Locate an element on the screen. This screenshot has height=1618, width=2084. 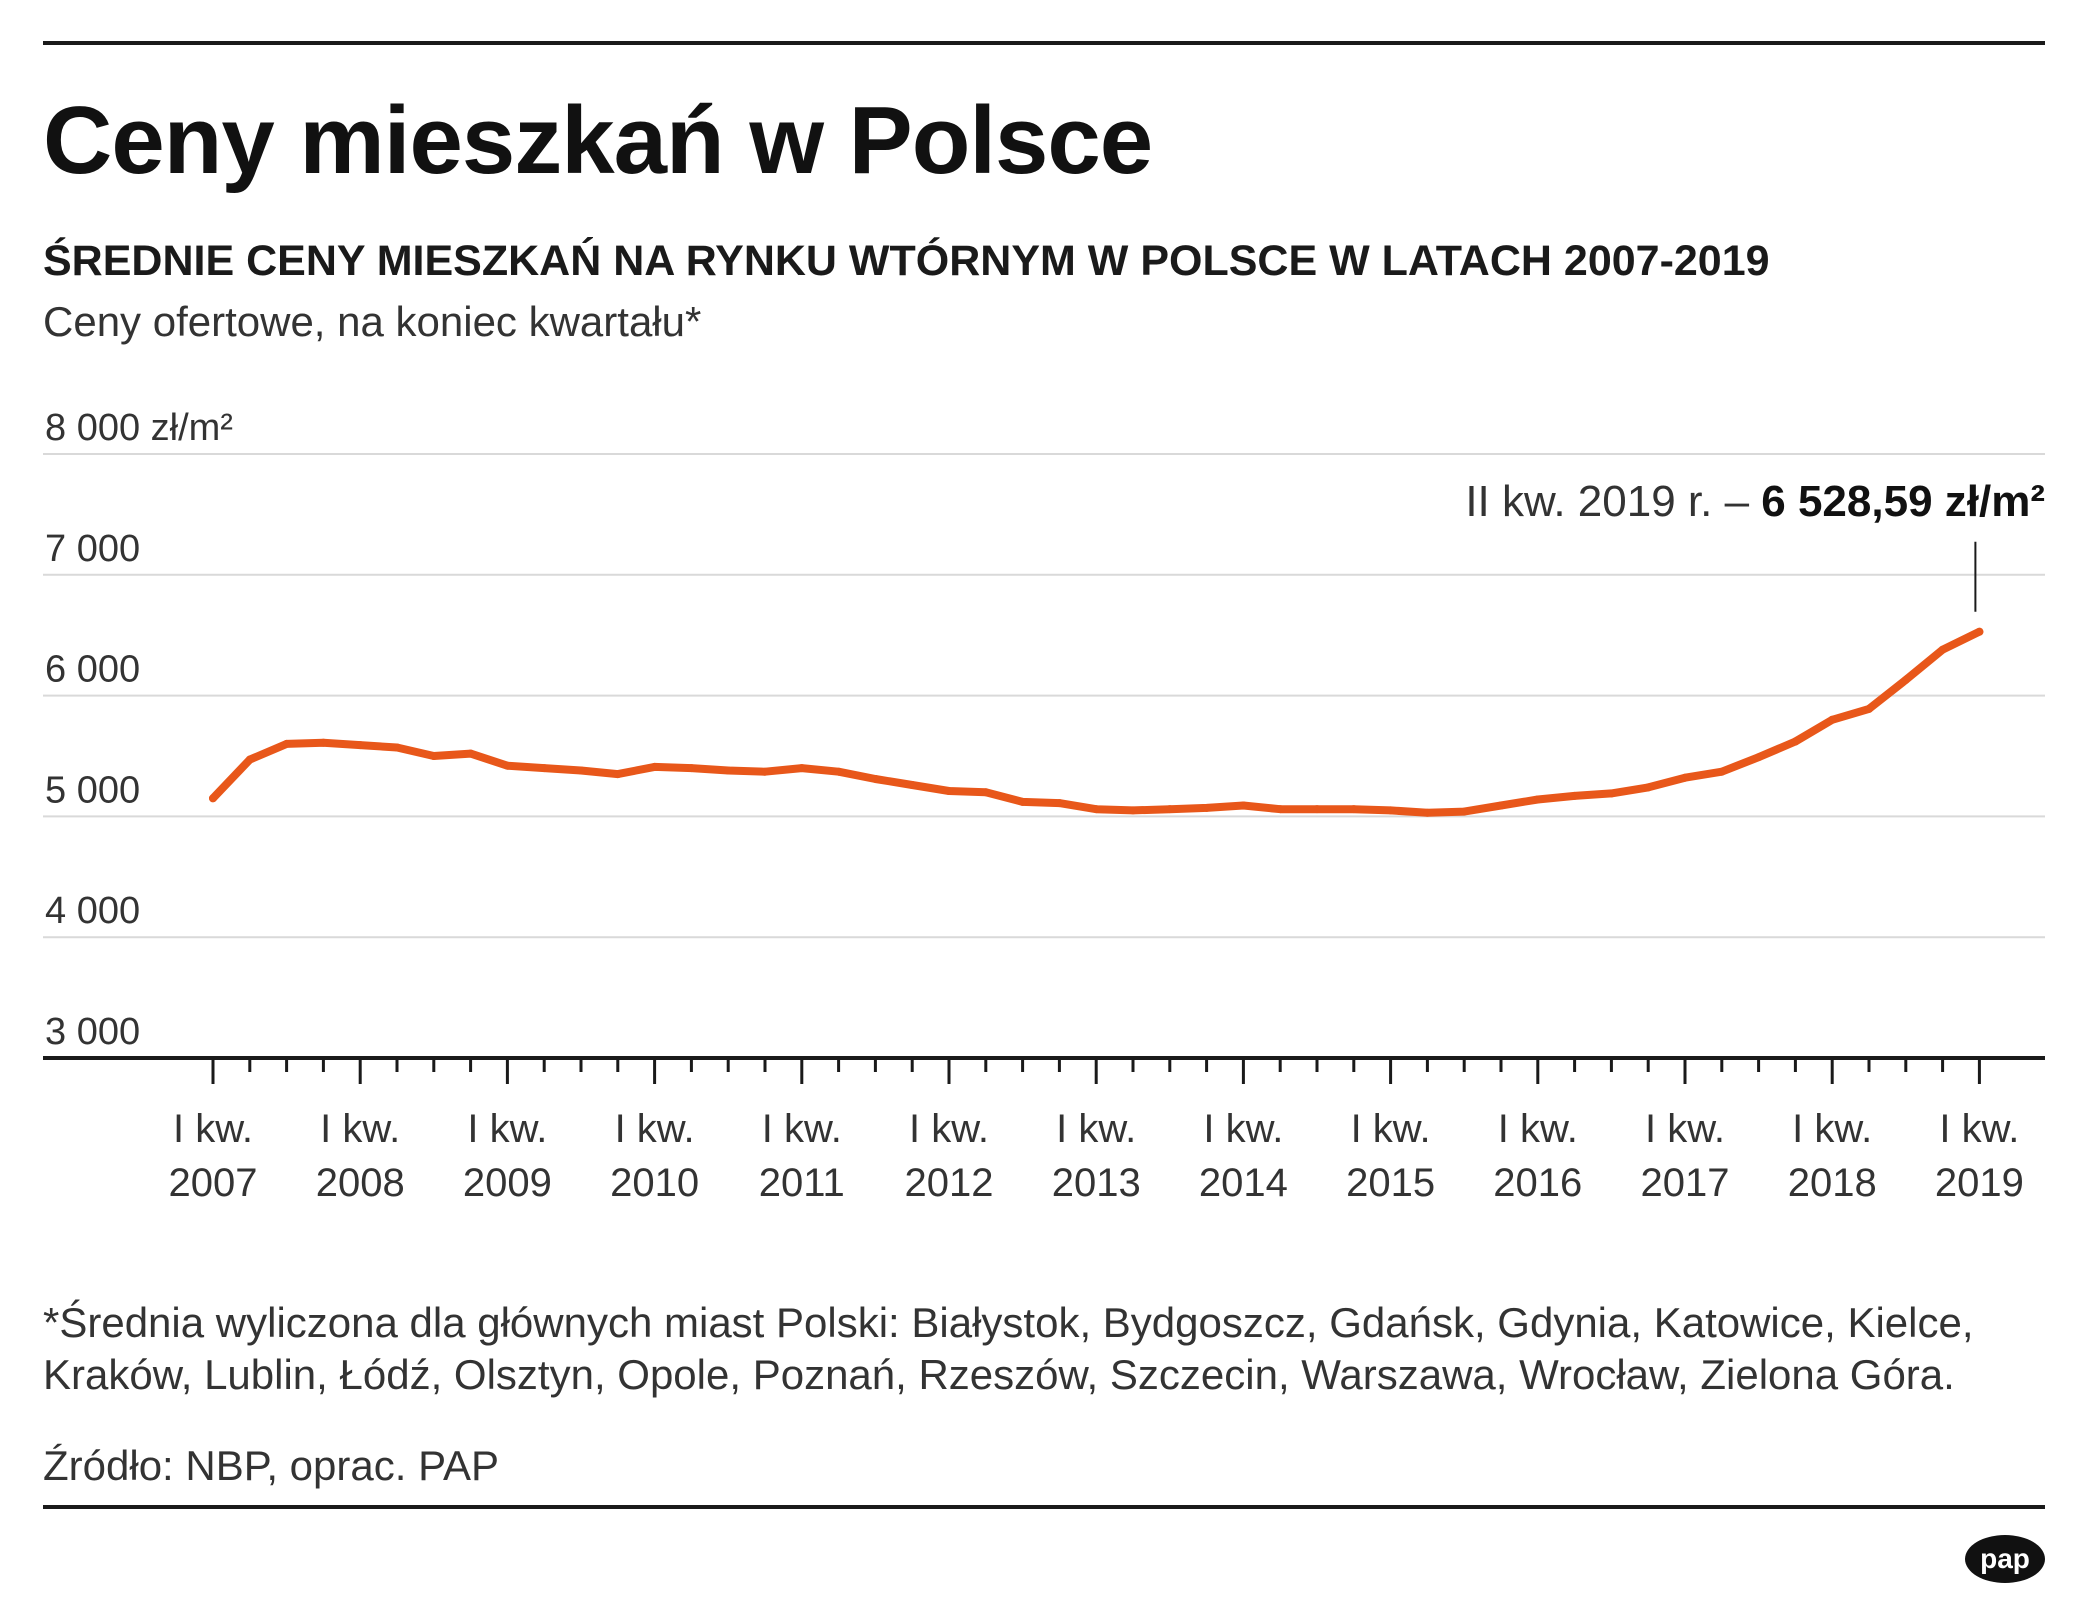
annotation-prefix: II kw. 2019 r. – is located at coordinates (1613, 501).